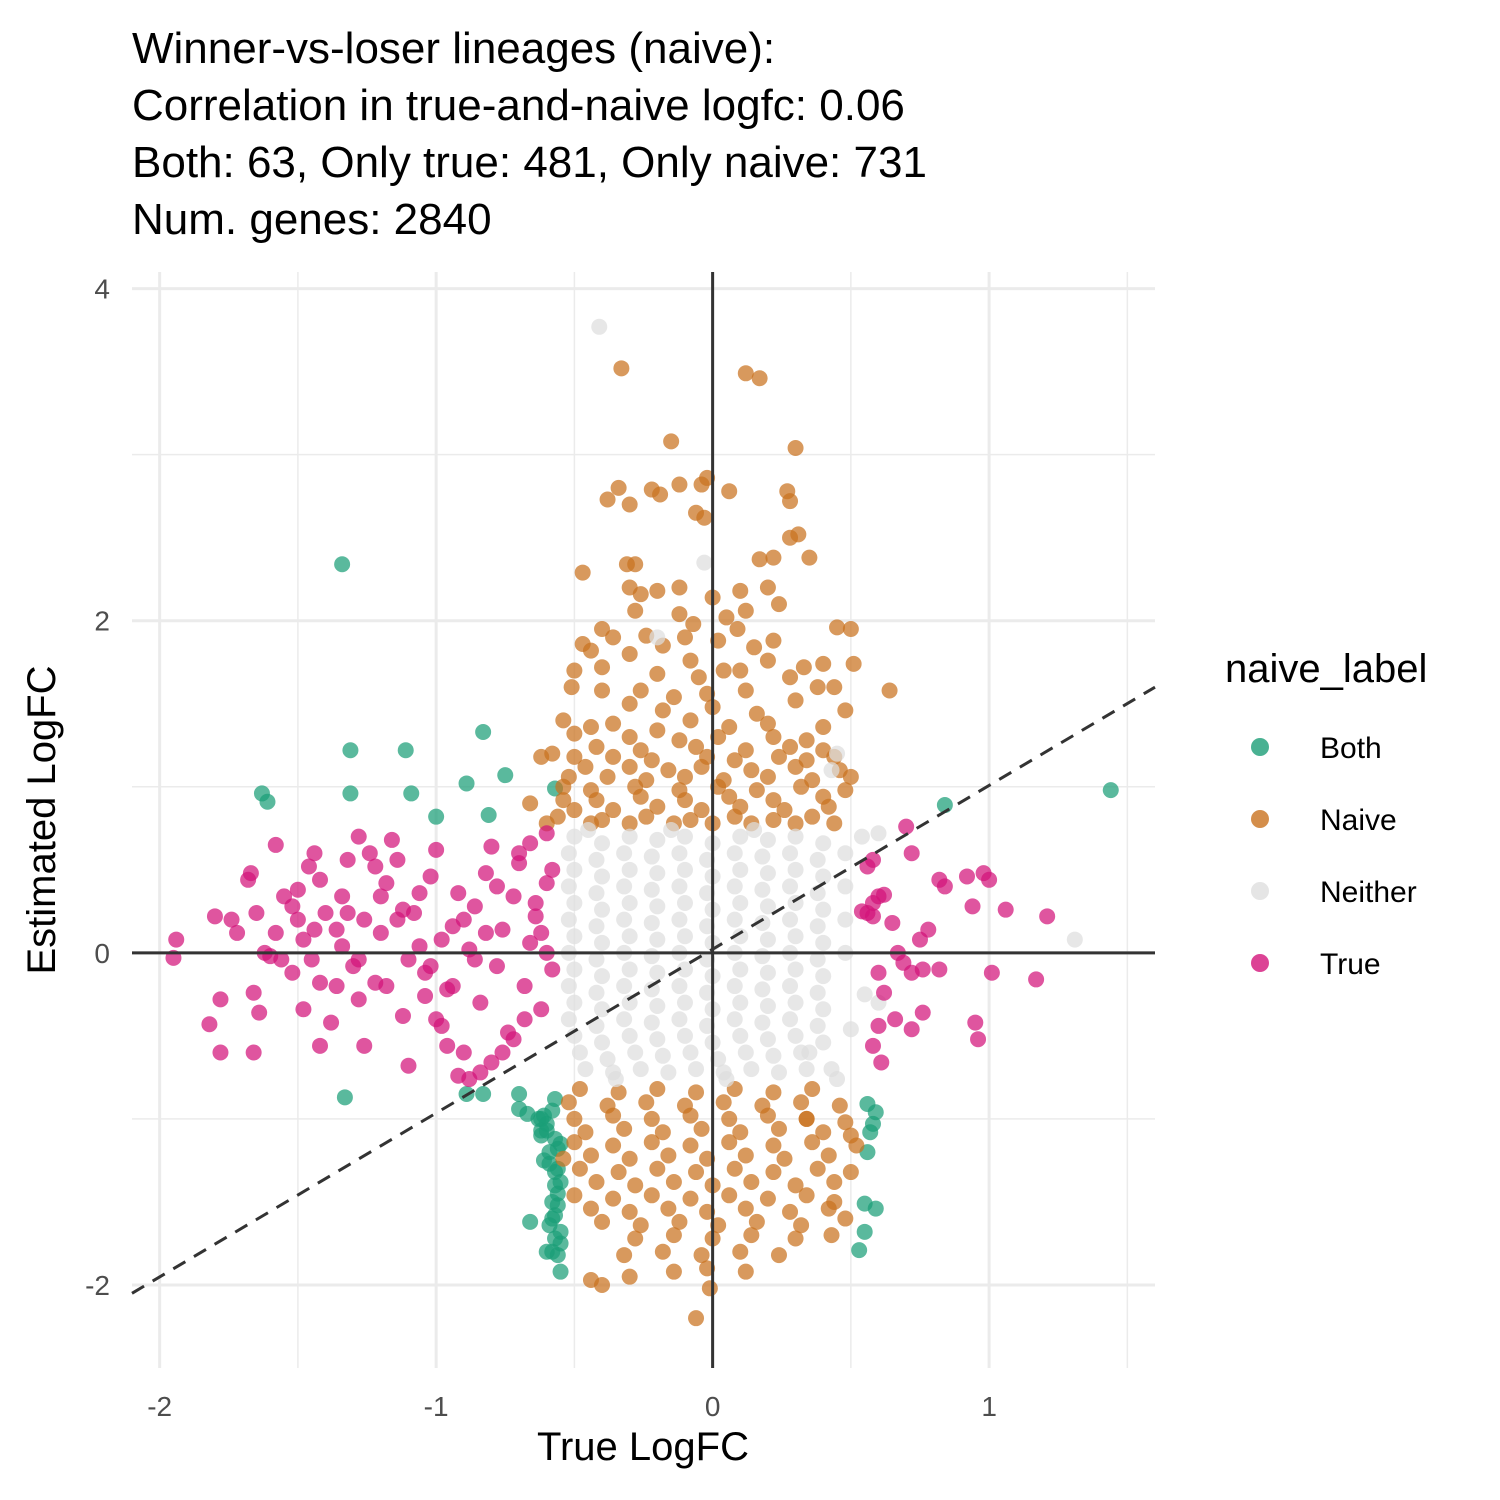 Image resolution: width=1500 pixels, height=1500 pixels. What do you see at coordinates (1260, 963) in the screenshot?
I see `legend-key-true` at bounding box center [1260, 963].